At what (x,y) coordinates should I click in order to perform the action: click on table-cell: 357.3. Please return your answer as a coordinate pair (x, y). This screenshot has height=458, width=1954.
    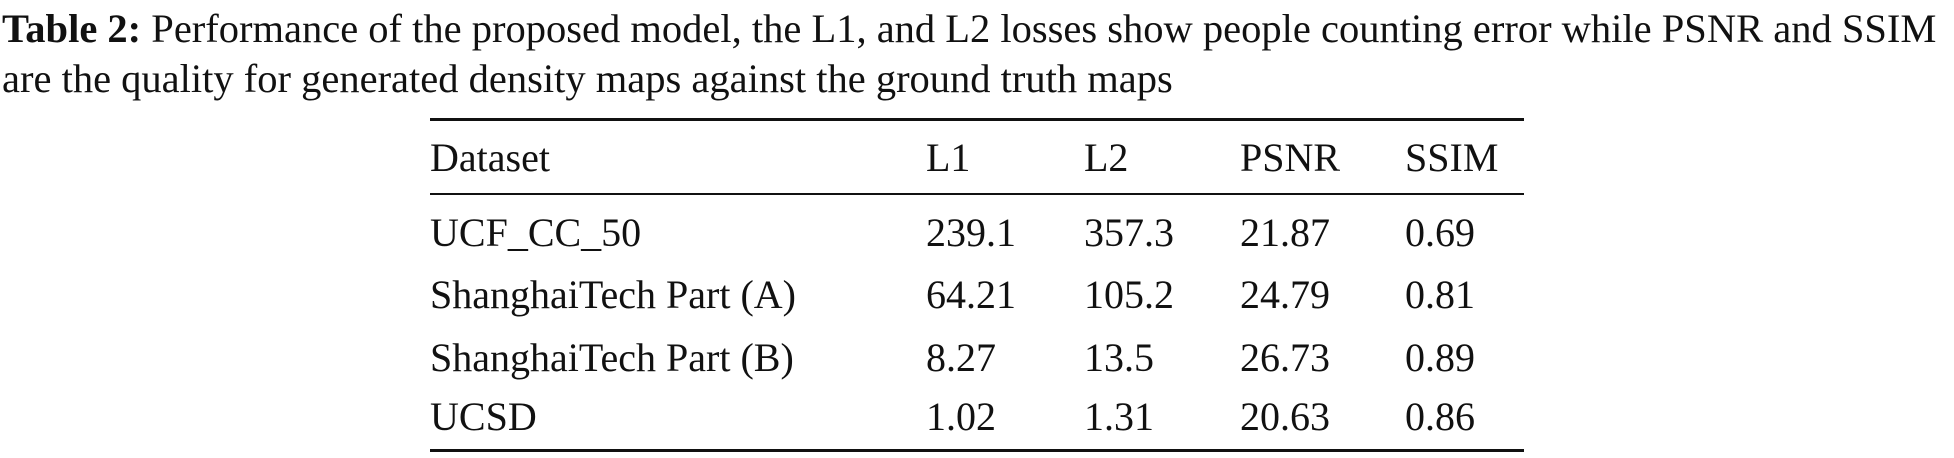
    Looking at the image, I should click on (1129, 232).